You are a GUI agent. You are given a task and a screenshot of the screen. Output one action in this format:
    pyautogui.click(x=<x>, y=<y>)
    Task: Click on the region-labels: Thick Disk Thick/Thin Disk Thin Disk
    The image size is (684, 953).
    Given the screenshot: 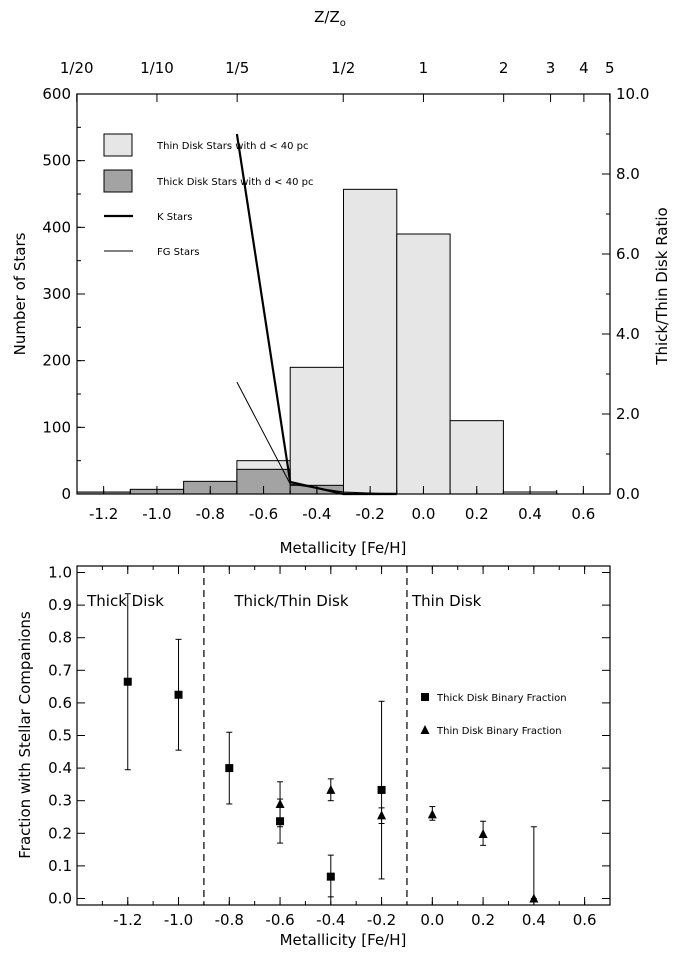 What is the action you would take?
    pyautogui.click(x=284, y=601)
    